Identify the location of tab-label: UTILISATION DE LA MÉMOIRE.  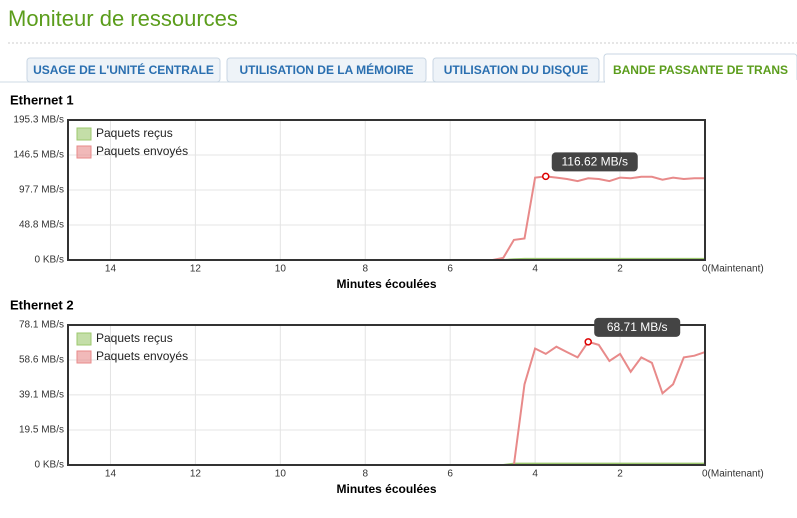
(327, 69).